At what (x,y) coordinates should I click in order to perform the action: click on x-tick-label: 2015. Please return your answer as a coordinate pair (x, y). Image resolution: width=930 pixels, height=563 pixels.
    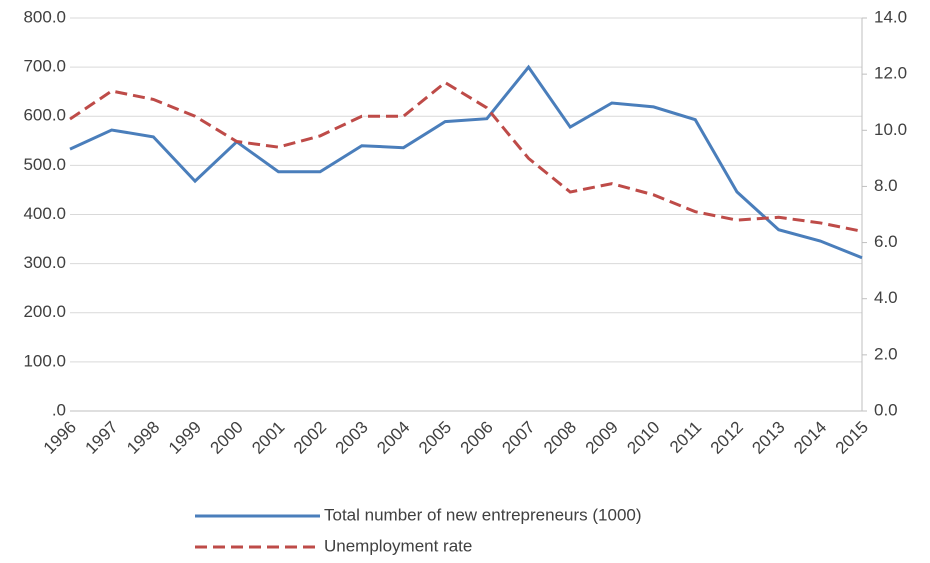
    Looking at the image, I should click on (852, 438).